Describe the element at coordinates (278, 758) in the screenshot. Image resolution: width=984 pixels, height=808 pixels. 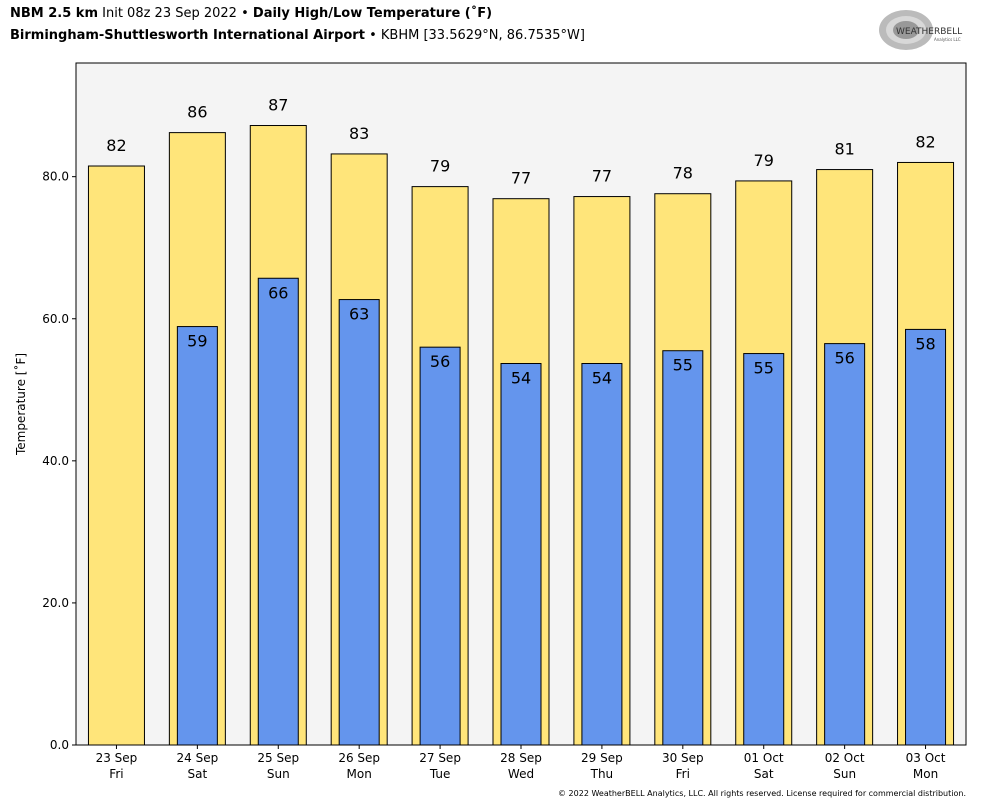
I see `x-tick-date: 25 Sep` at that location.